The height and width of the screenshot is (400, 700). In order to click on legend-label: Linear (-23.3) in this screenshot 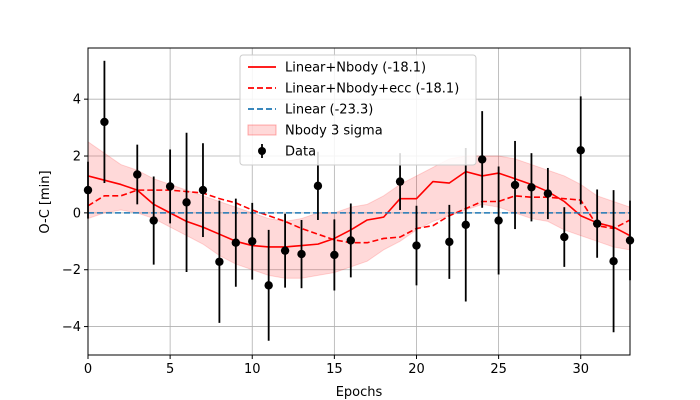, I will do `click(329, 110)`.